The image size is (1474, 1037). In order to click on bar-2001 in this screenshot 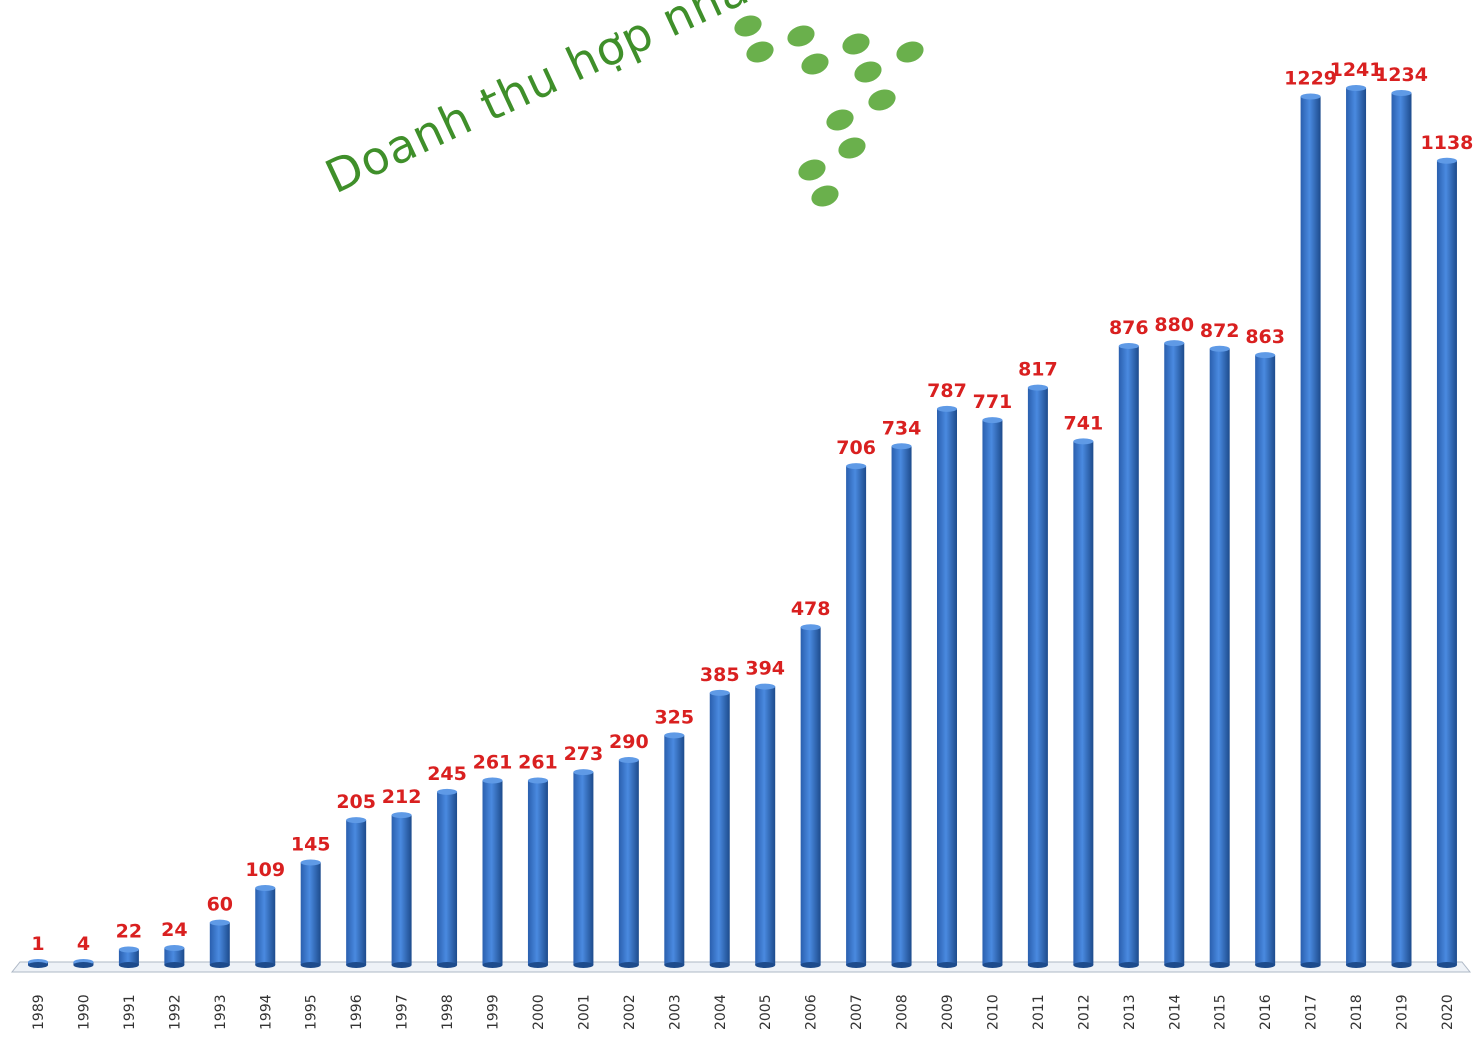, I will do `click(583, 868)`.